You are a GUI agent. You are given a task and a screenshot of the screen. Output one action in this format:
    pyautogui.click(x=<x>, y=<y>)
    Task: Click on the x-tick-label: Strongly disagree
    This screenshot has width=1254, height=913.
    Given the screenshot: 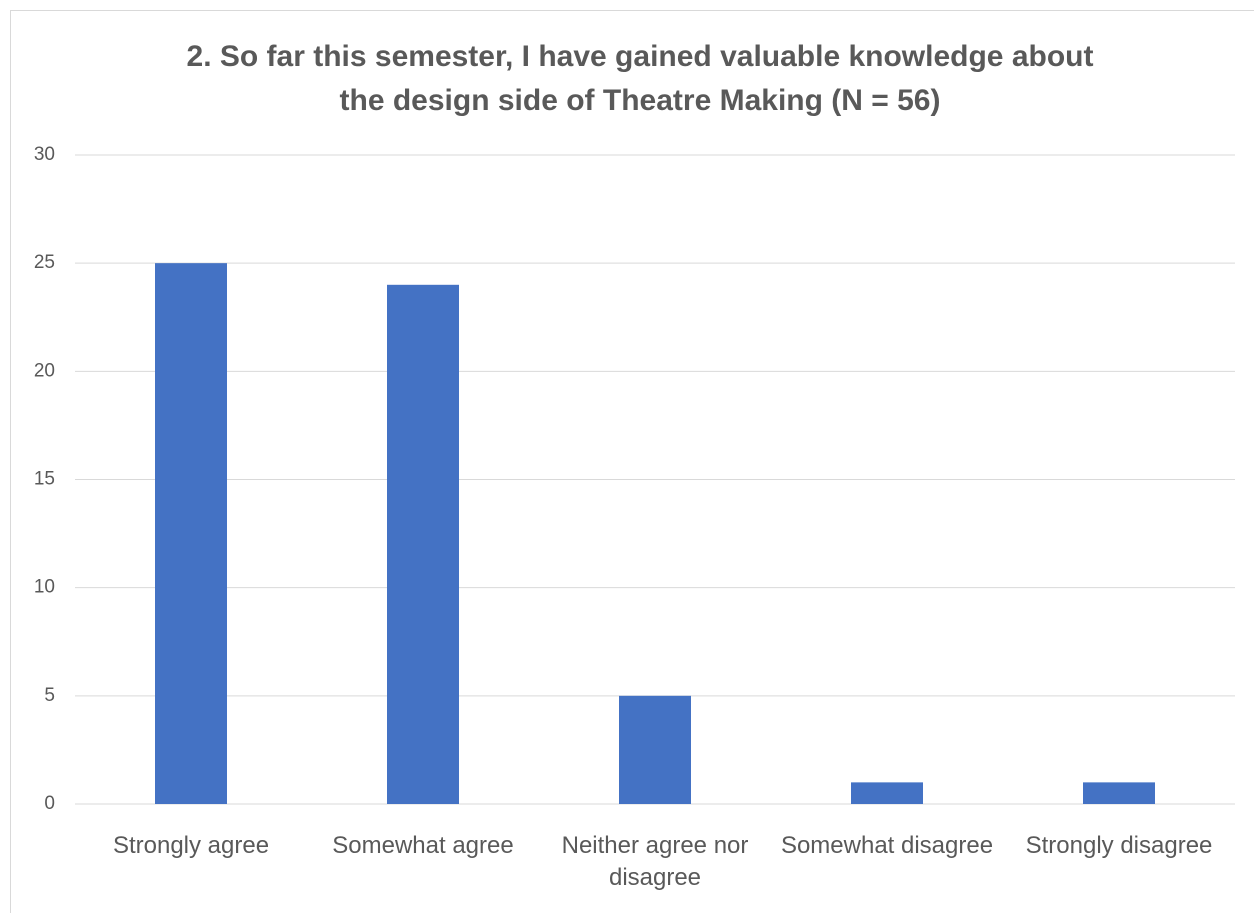 What is the action you would take?
    pyautogui.click(x=1119, y=845)
    